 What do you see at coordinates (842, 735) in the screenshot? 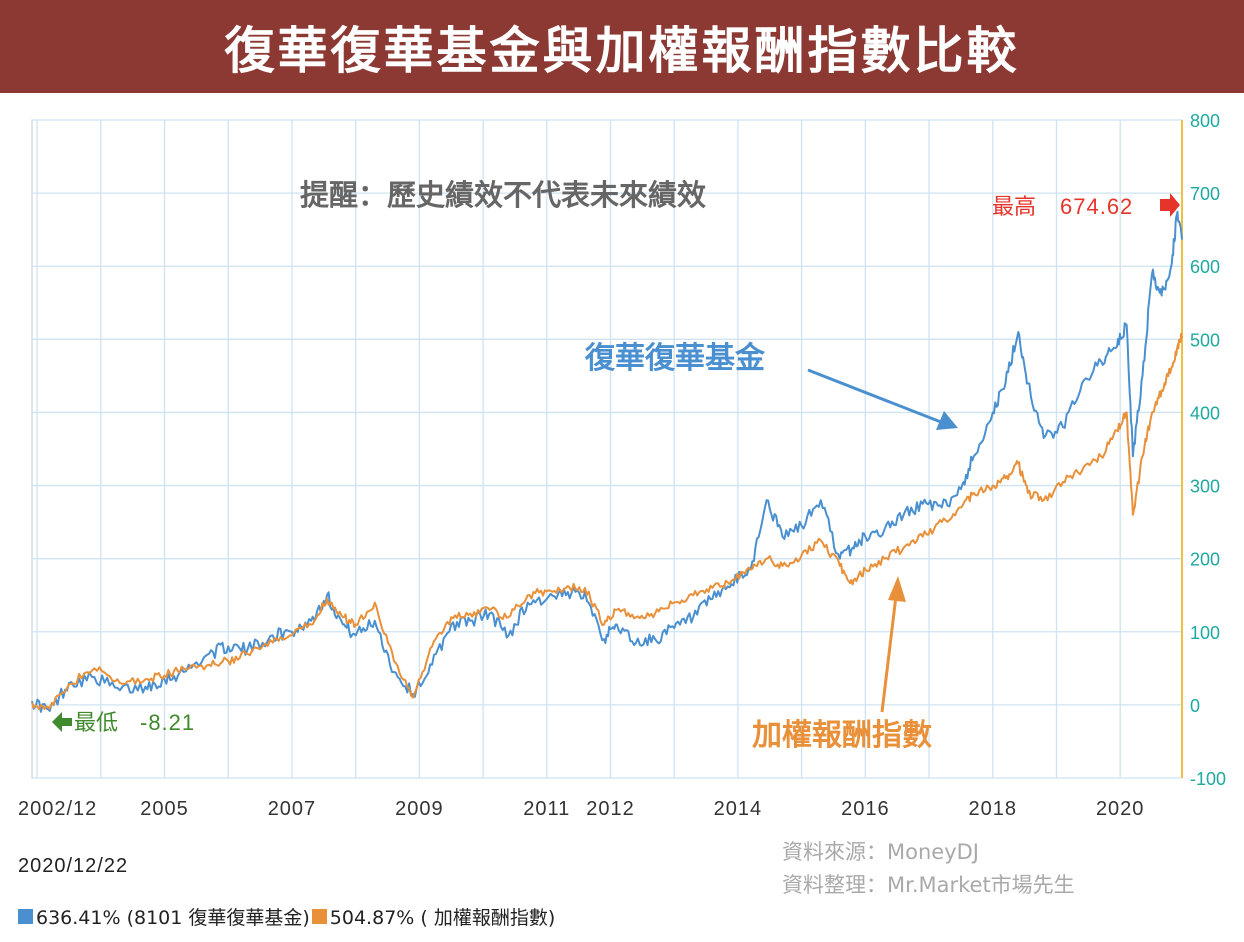
I see `index-annotation-label: 加權報酬指數` at bounding box center [842, 735].